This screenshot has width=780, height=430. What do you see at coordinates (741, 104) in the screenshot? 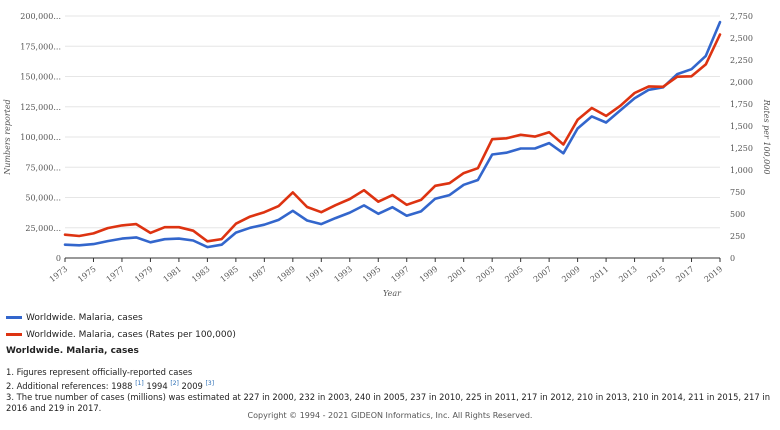
I see `y-right-tick-label: 1,750` at bounding box center [741, 104].